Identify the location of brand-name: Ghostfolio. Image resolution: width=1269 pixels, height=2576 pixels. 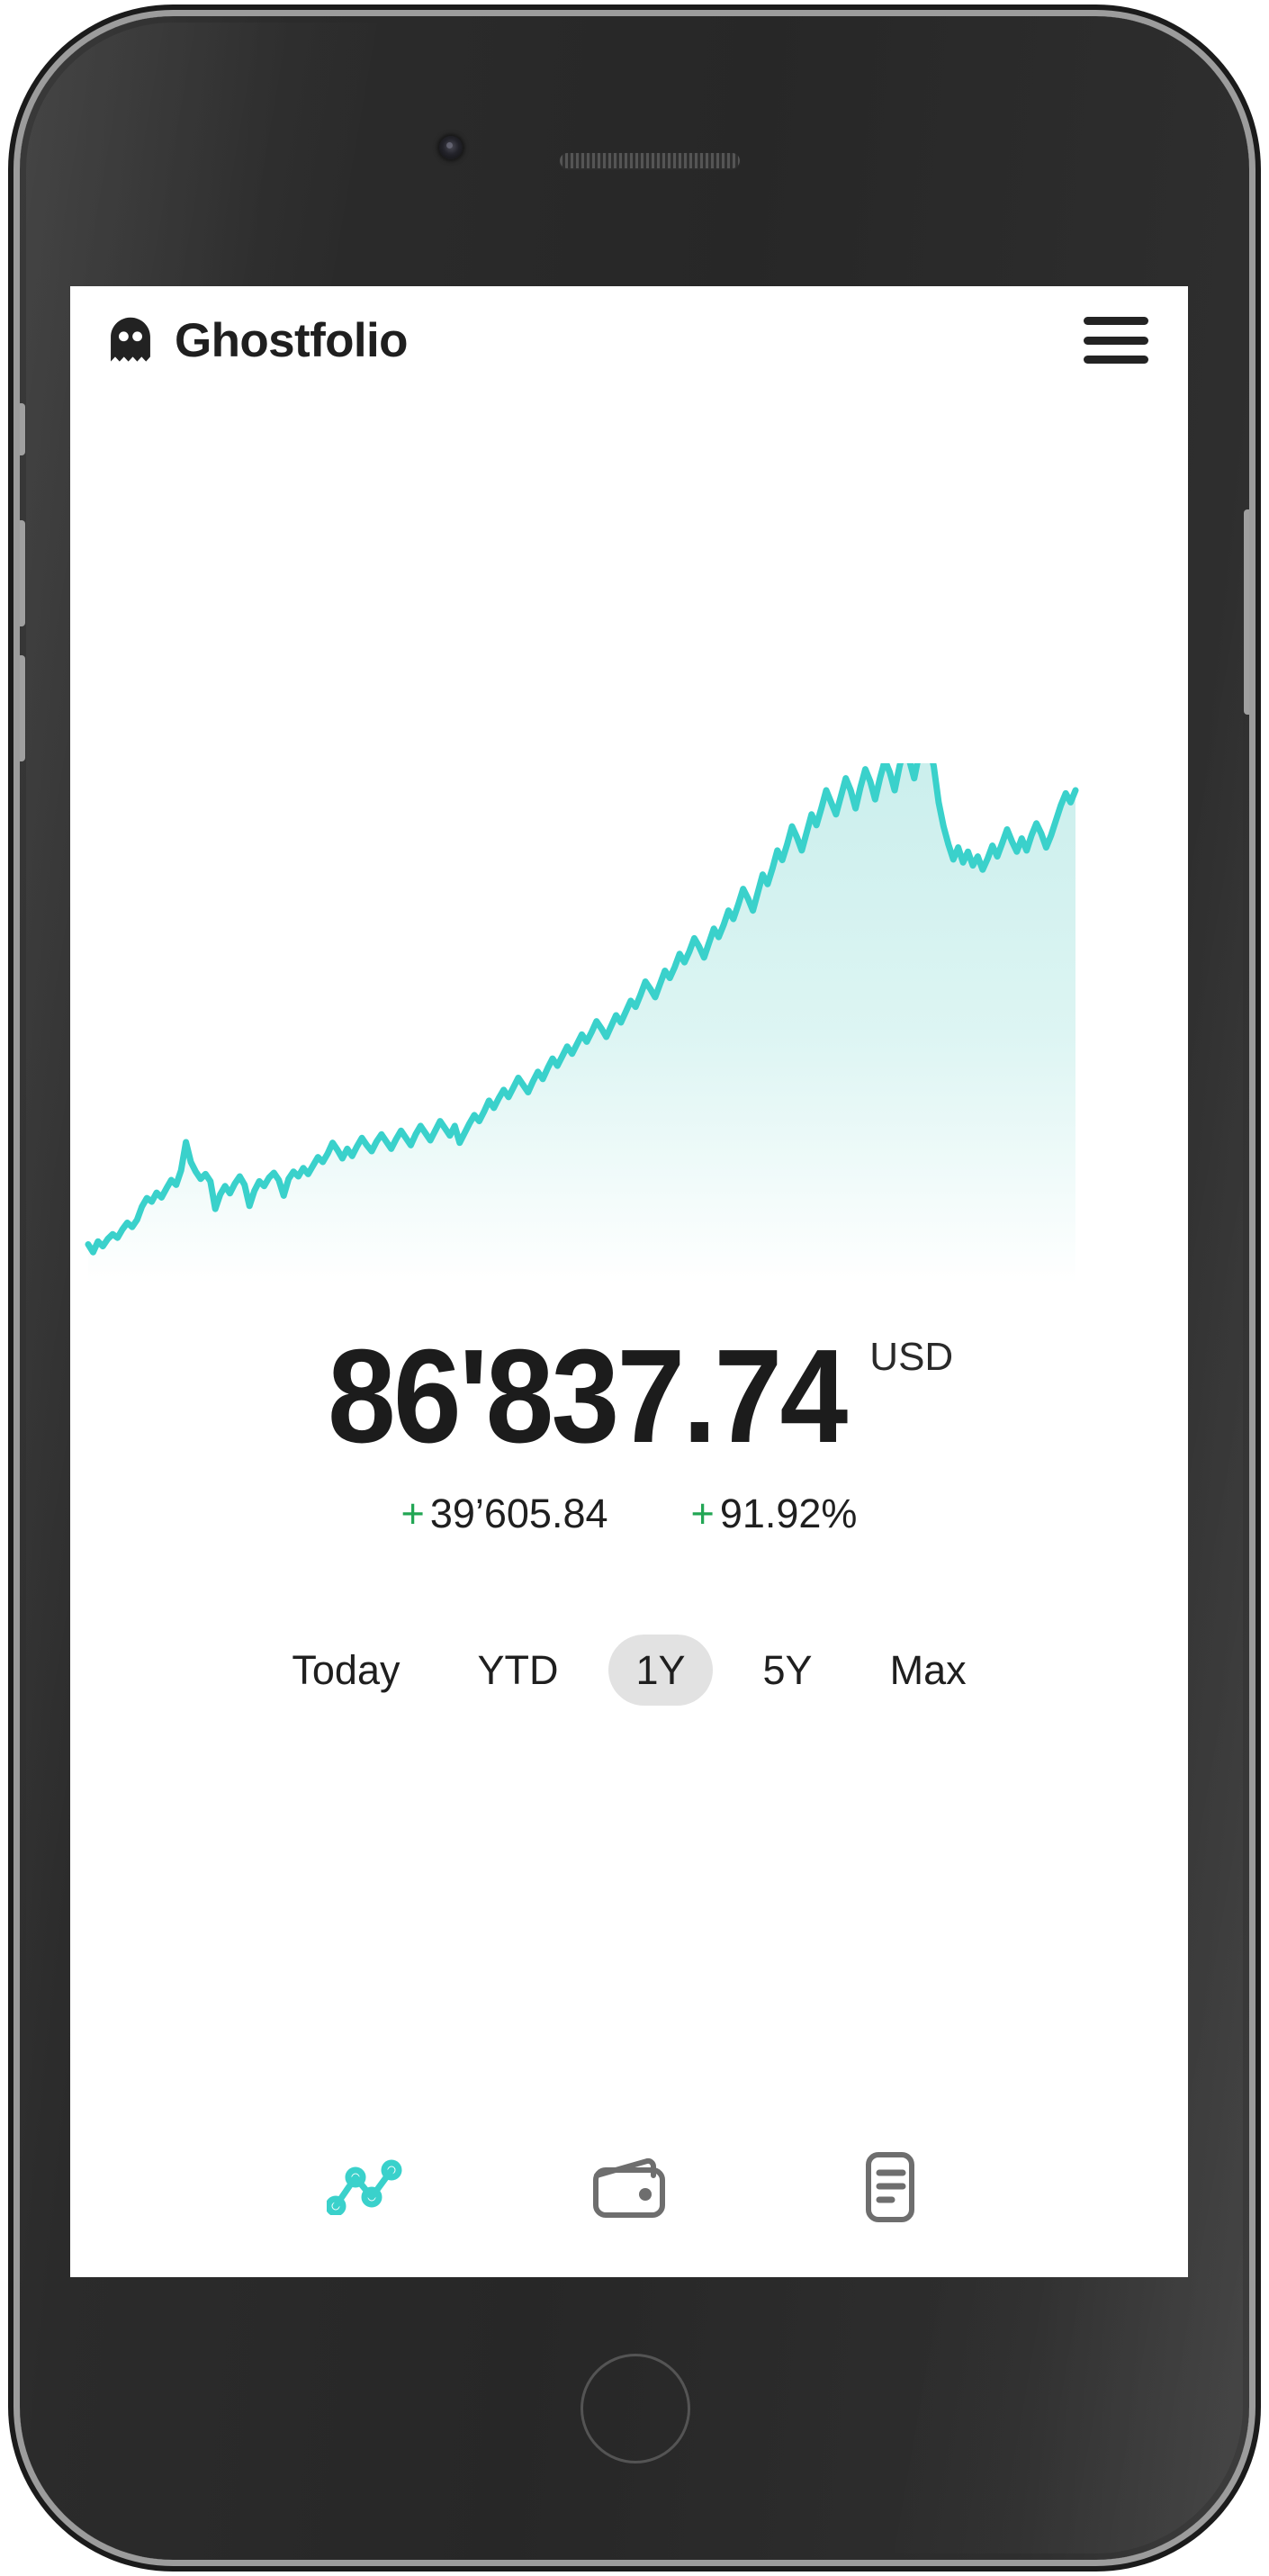
(292, 340).